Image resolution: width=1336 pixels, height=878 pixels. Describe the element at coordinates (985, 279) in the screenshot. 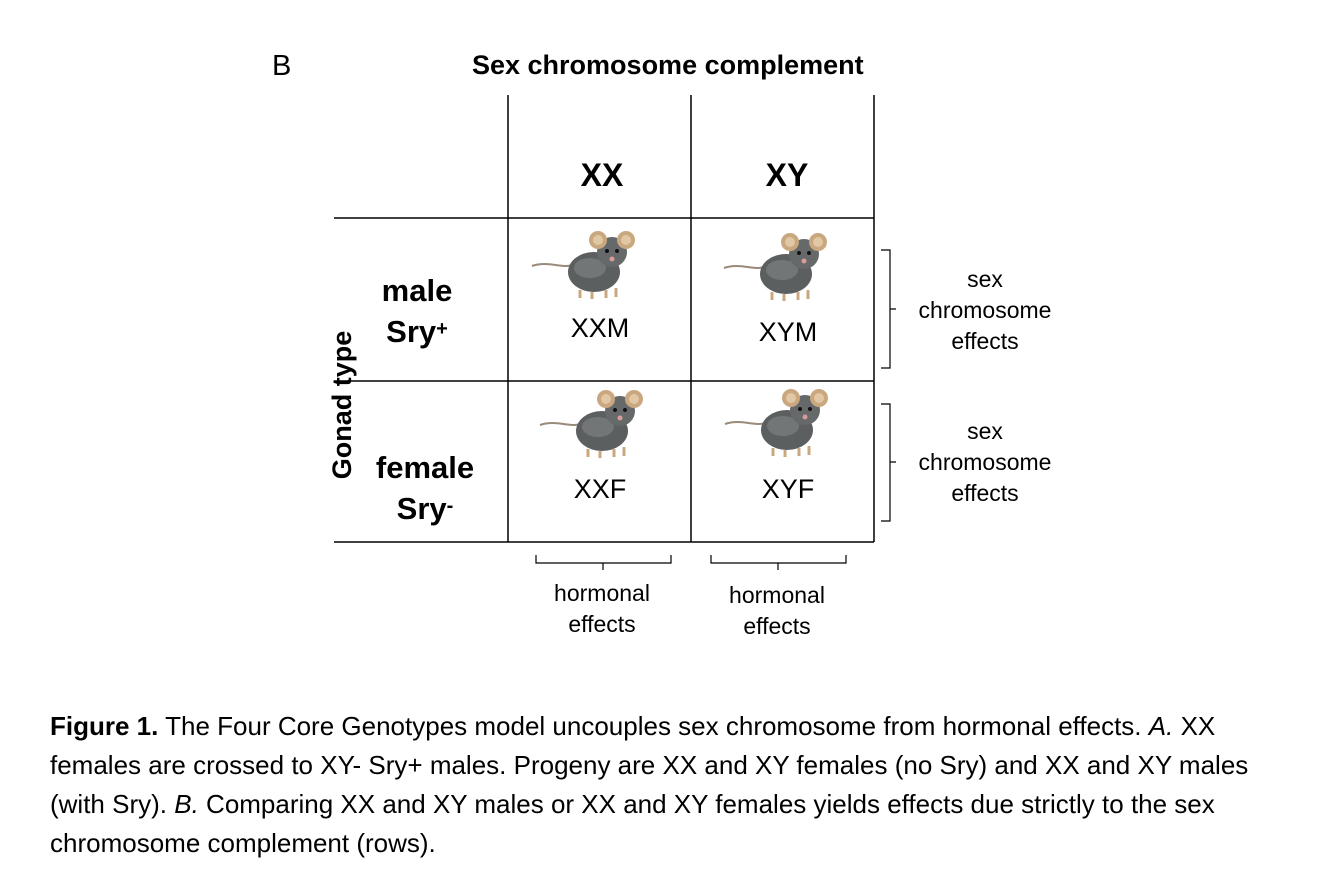

I see `row-effects-1-line1: sex` at that location.